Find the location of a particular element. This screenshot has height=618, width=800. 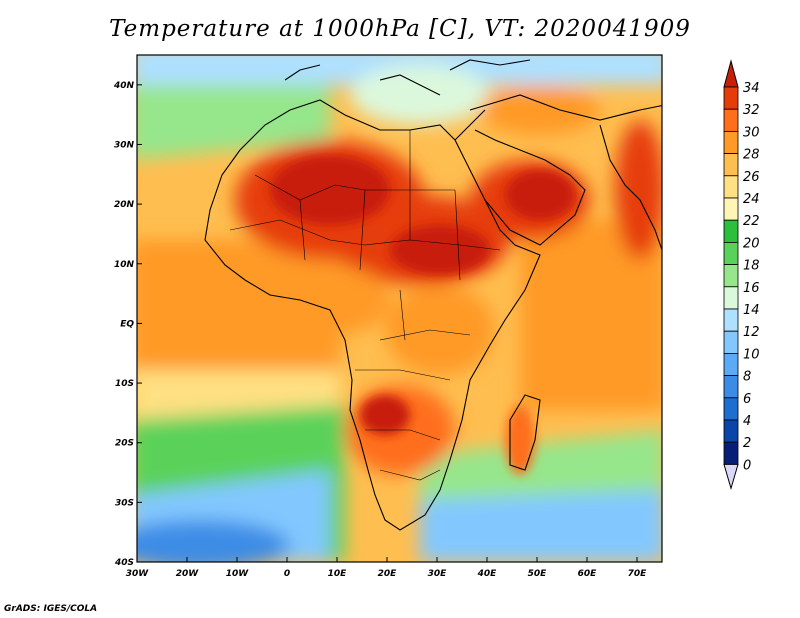

colorbar-label: 30 is located at coordinates (751, 132).